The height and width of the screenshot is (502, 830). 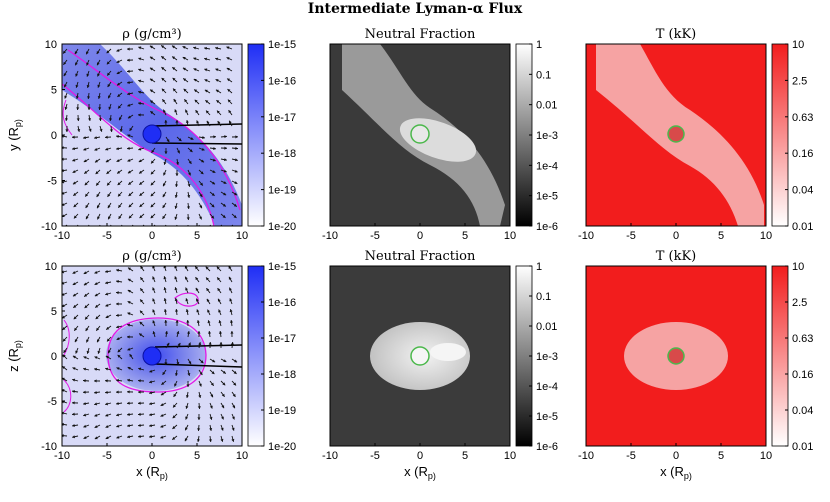 What do you see at coordinates (198, 346) in the screenshot?
I see `tail-line` at bounding box center [198, 346].